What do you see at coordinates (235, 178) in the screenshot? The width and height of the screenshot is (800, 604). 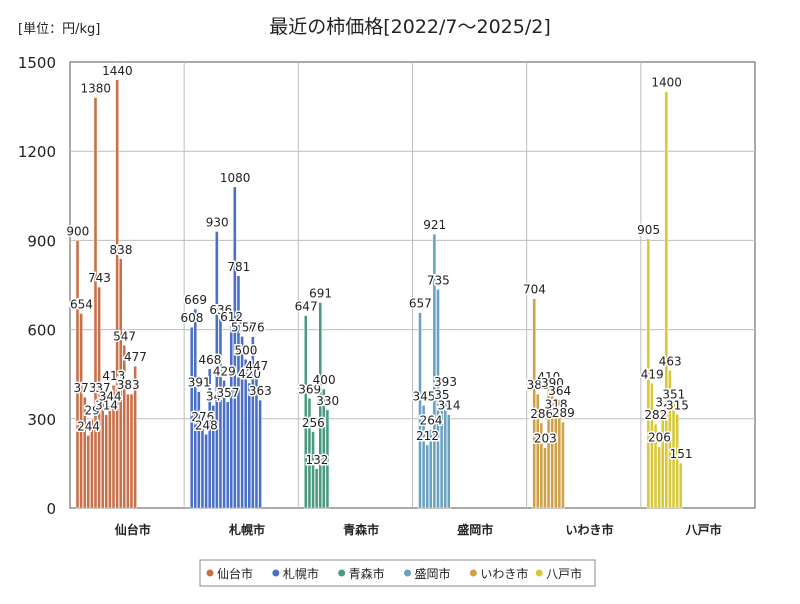 I see `data-label: 1080` at bounding box center [235, 178].